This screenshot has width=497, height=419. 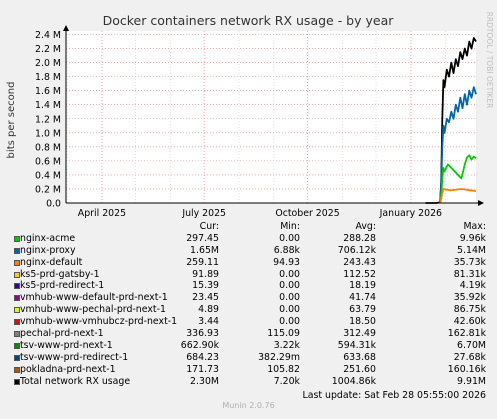 What do you see at coordinates (51, 262) in the screenshot?
I see `legend-name: nginx-default` at bounding box center [51, 262].